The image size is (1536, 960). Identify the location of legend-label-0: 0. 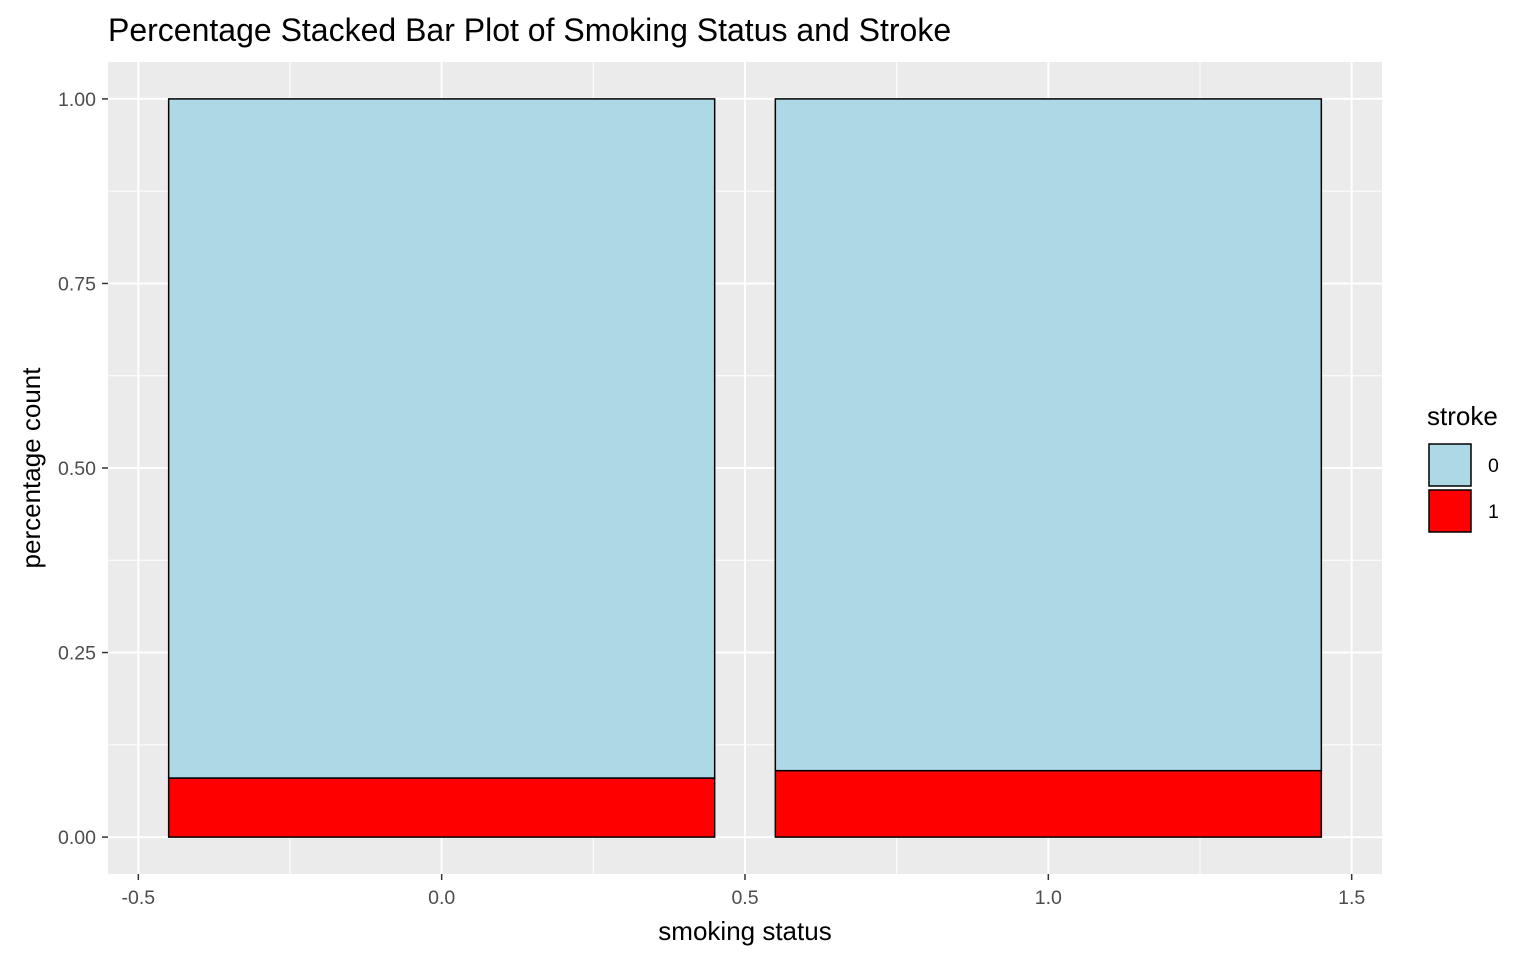
(1493, 466).